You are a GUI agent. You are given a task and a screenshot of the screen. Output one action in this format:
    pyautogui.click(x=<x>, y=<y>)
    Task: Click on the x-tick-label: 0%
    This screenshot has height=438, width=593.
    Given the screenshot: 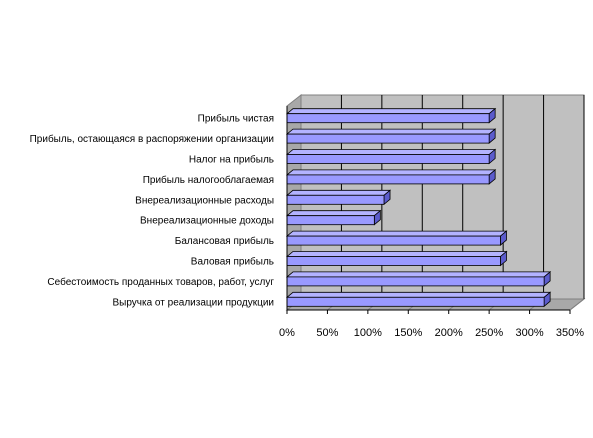 What is the action you would take?
    pyautogui.click(x=287, y=333)
    